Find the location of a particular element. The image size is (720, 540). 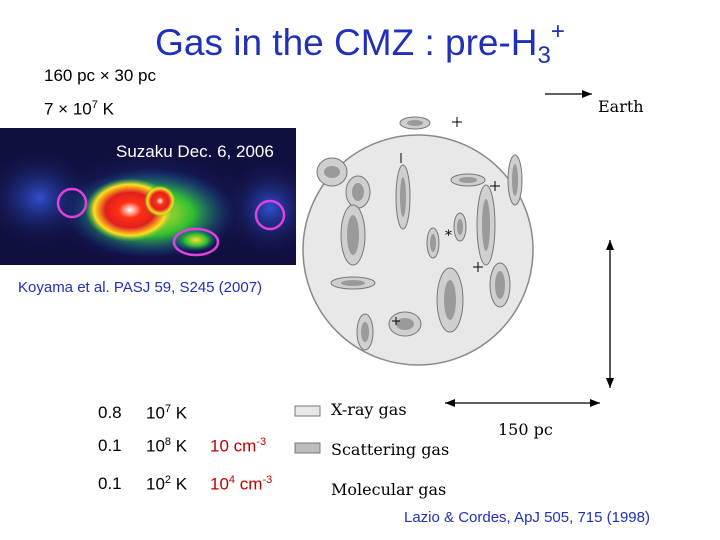

sgr-a-star-marker: * is located at coordinates (448, 236).